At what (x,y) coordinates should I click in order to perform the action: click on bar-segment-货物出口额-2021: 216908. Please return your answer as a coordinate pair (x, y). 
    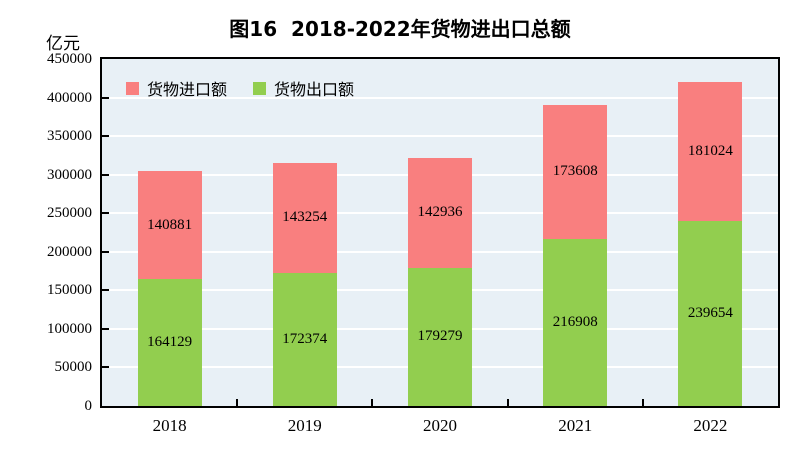
    Looking at the image, I should click on (575, 322).